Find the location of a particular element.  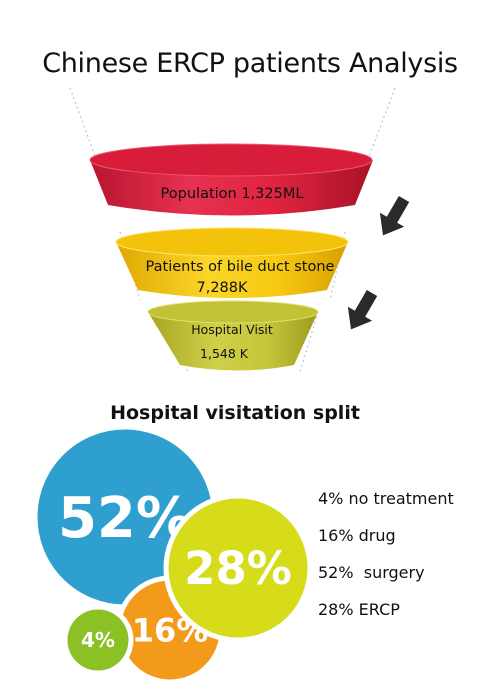

funnel-stage-bile-duct-stone: Patients of bile duct stone 7,288K is located at coordinates (232, 262).